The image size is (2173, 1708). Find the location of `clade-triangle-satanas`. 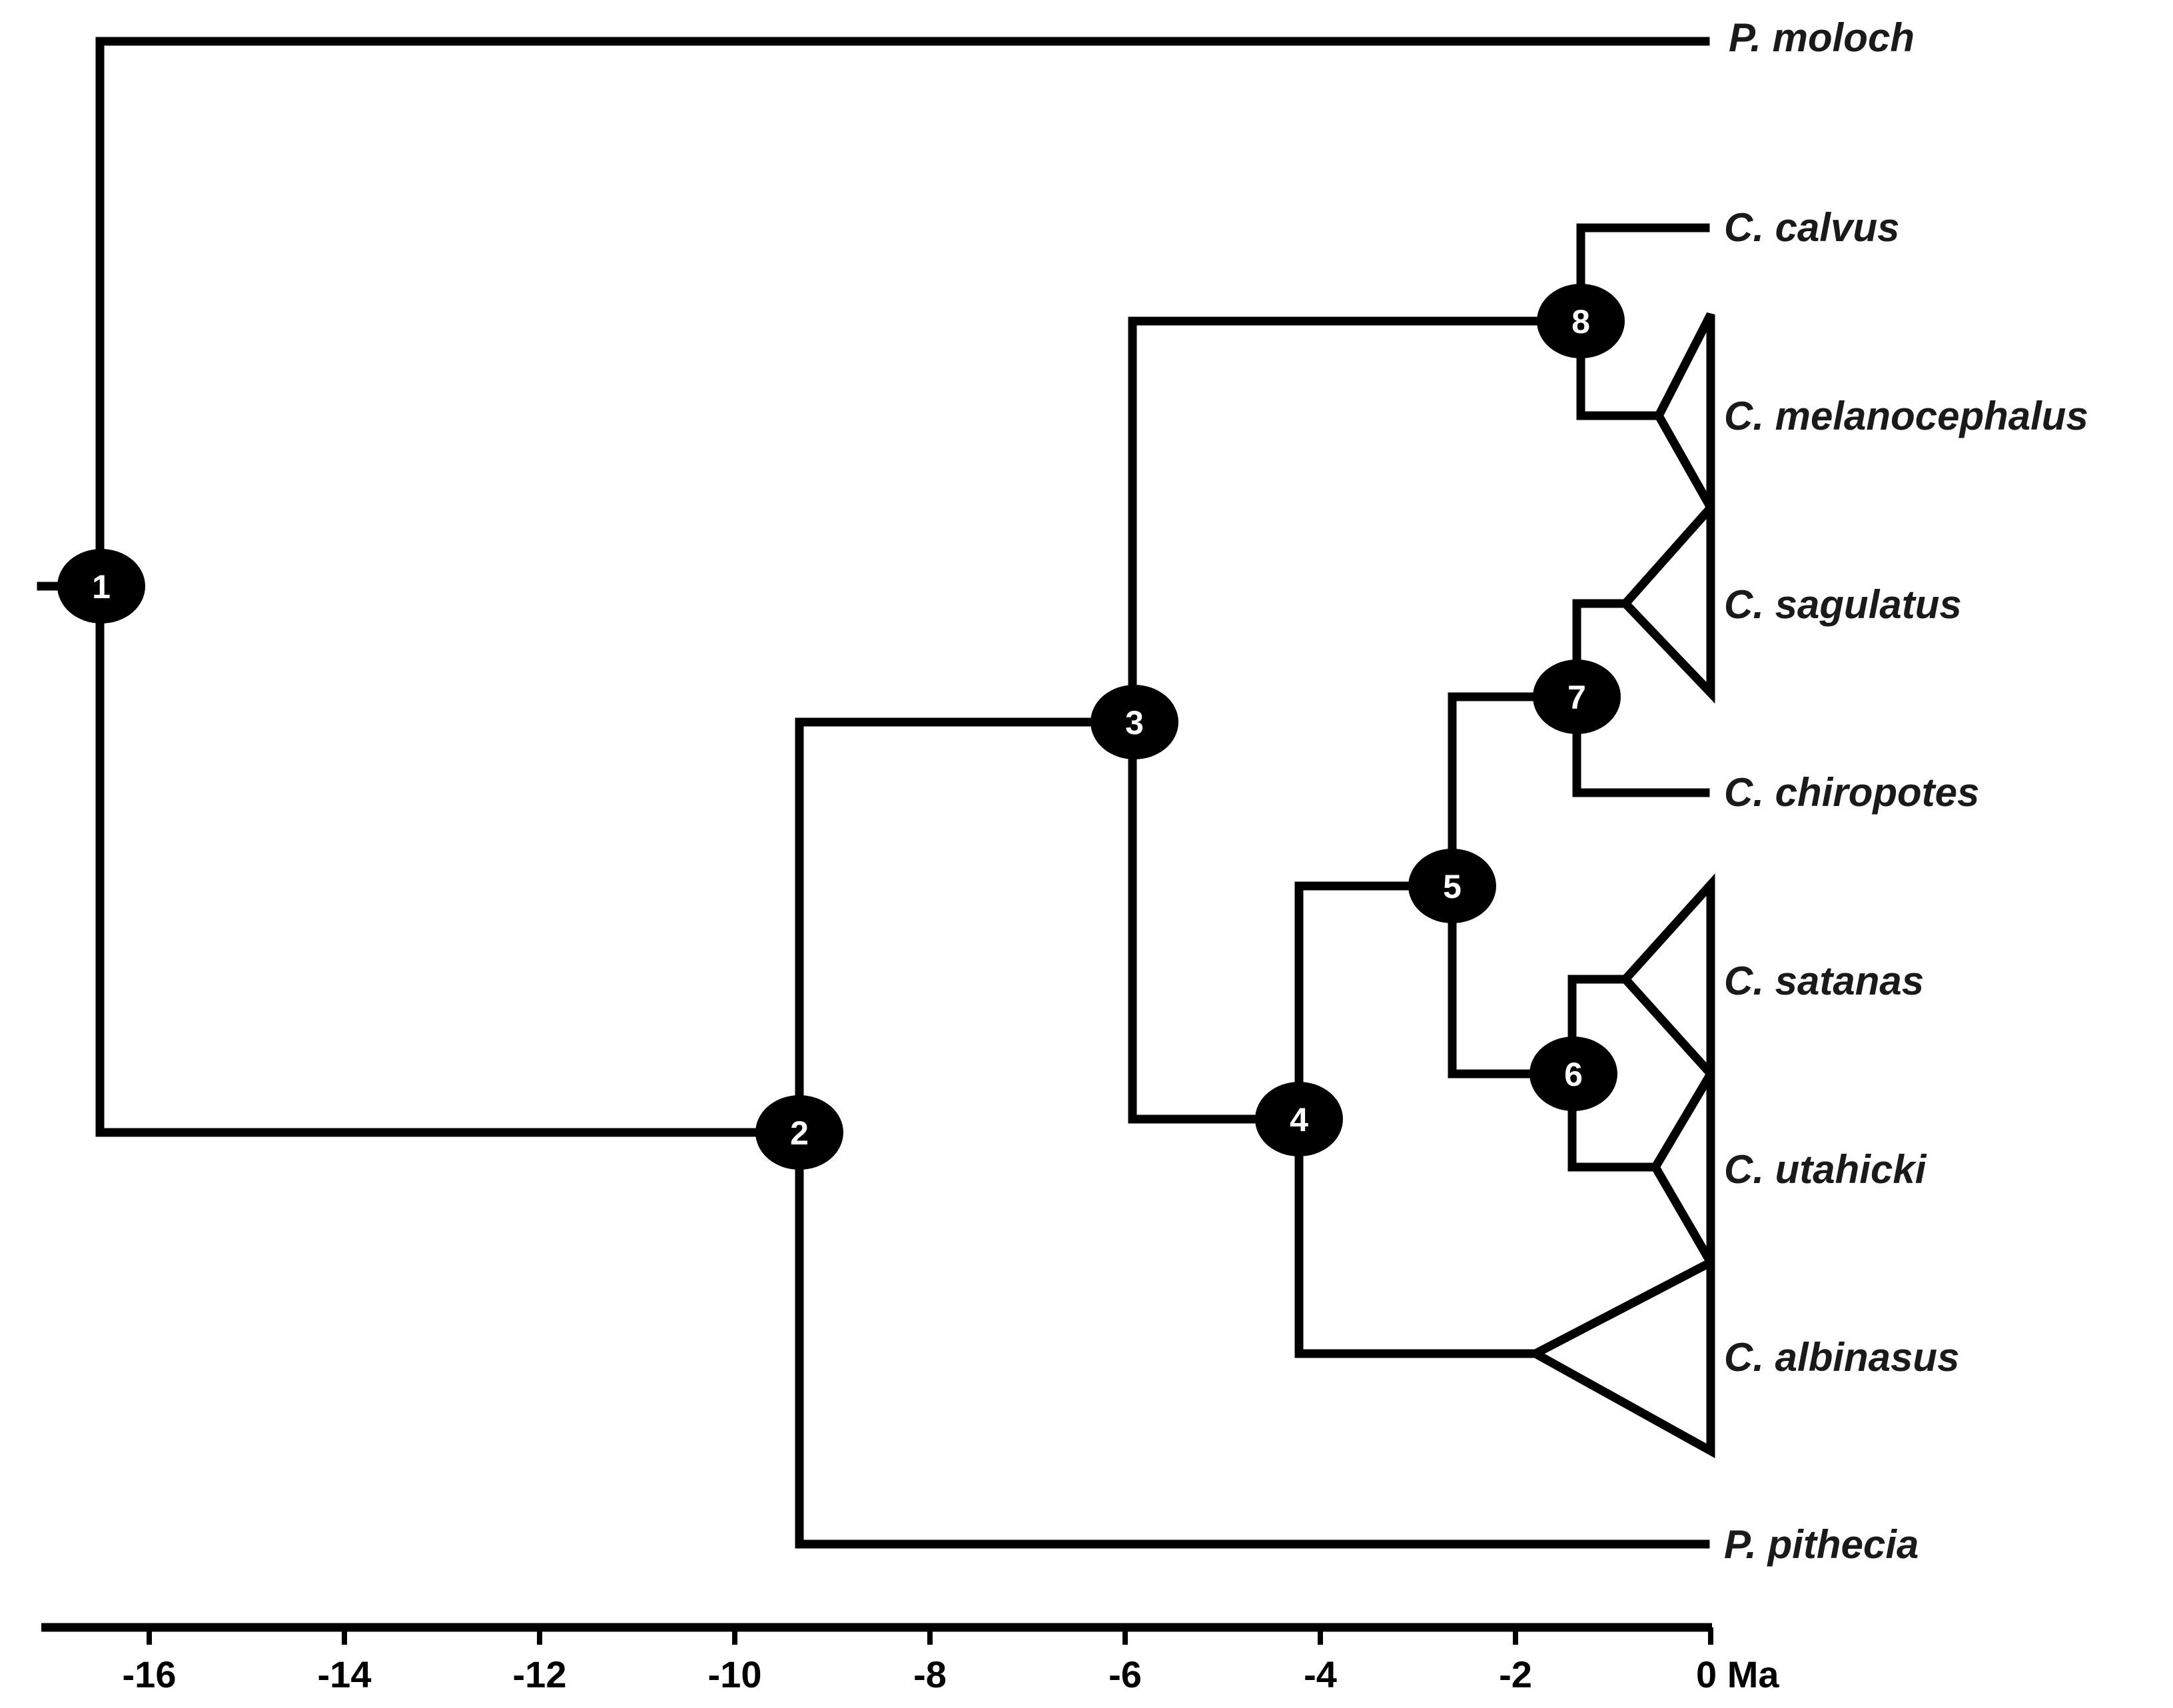

clade-triangle-satanas is located at coordinates (1667, 979).